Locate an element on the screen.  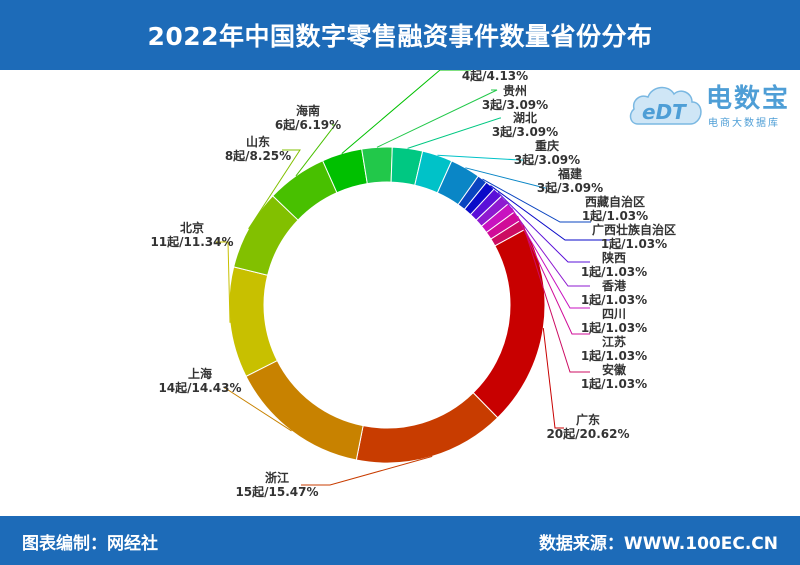
logo: eDT 电数宝 电商大数据库 is located at coordinates (713, 105).